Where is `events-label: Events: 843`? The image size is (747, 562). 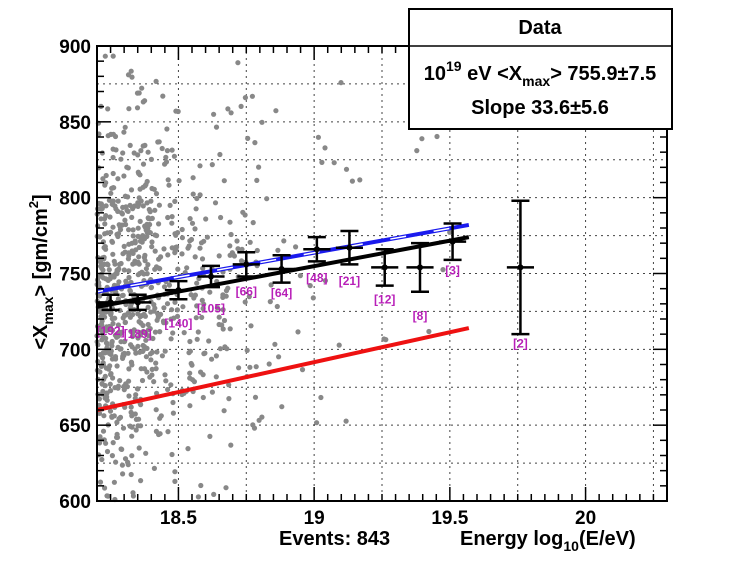 events-label: Events: 843 is located at coordinates (334, 539).